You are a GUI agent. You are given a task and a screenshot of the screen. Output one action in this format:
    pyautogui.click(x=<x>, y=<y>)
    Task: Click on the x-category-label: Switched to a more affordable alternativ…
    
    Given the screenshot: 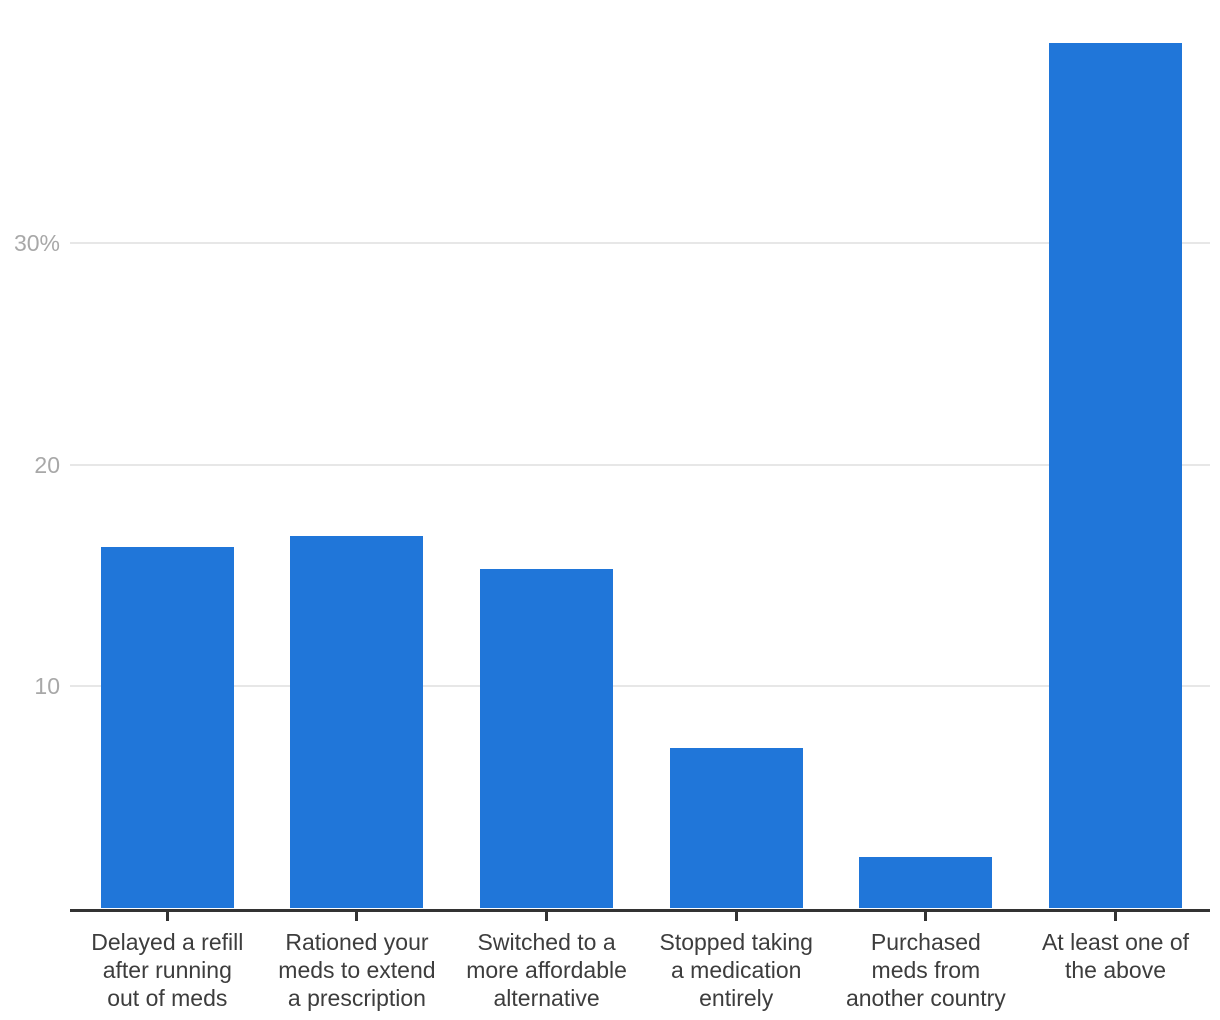 What is the action you would take?
    pyautogui.click(x=546, y=970)
    